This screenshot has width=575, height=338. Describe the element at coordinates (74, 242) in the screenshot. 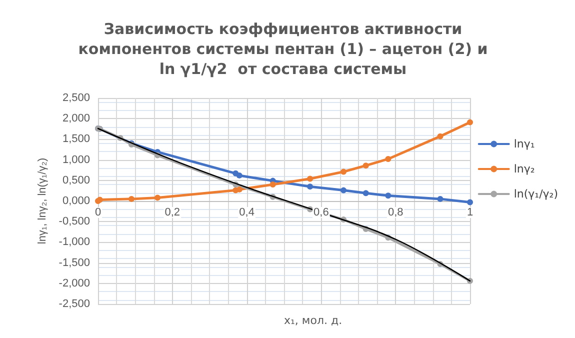

I see `y-tick-label: -1,000` at that location.